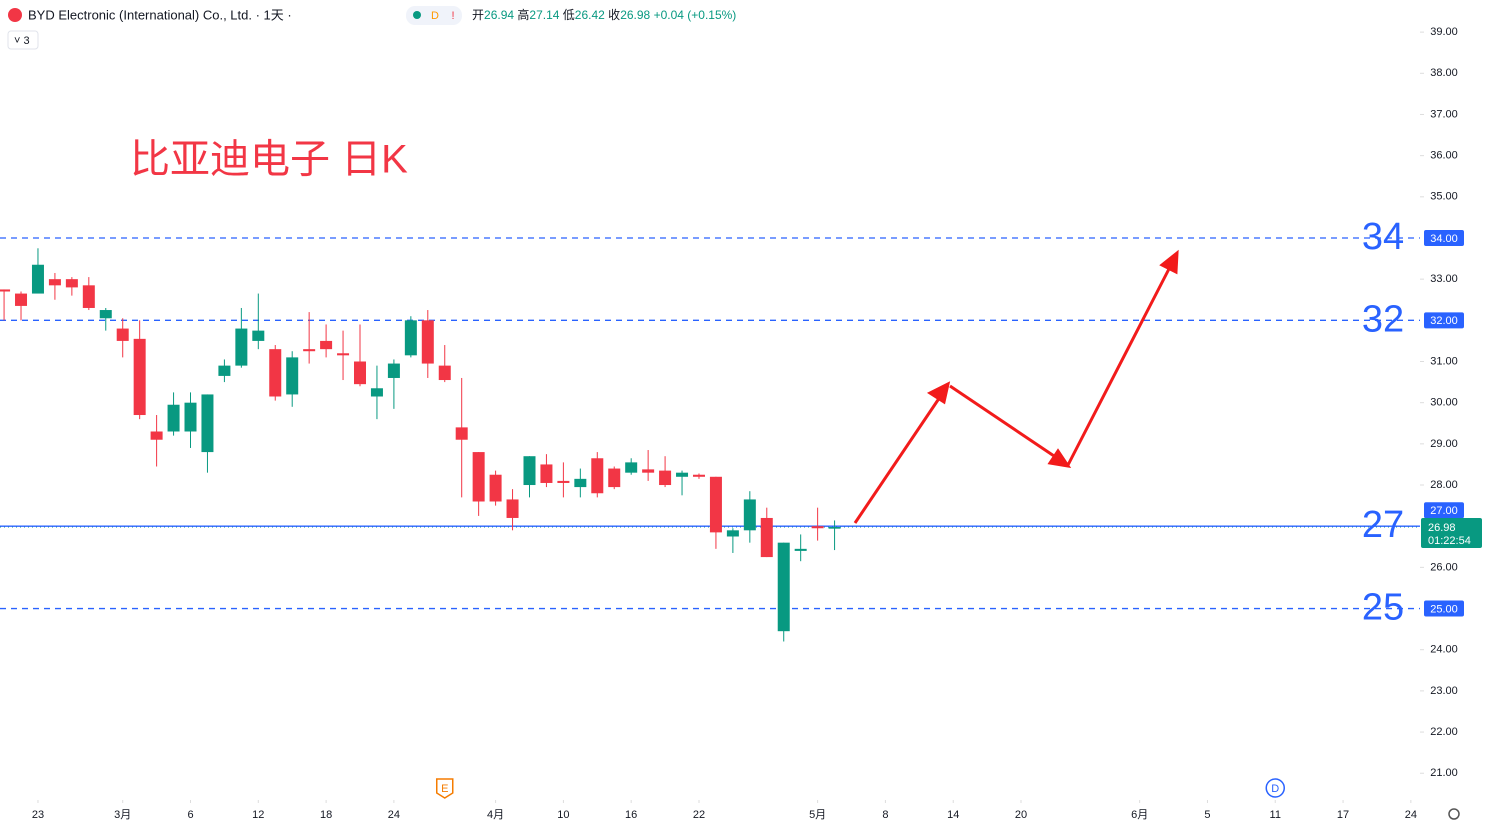  What do you see at coordinates (1139, 815) in the screenshot?
I see `x-tick-label: 6月` at bounding box center [1139, 815].